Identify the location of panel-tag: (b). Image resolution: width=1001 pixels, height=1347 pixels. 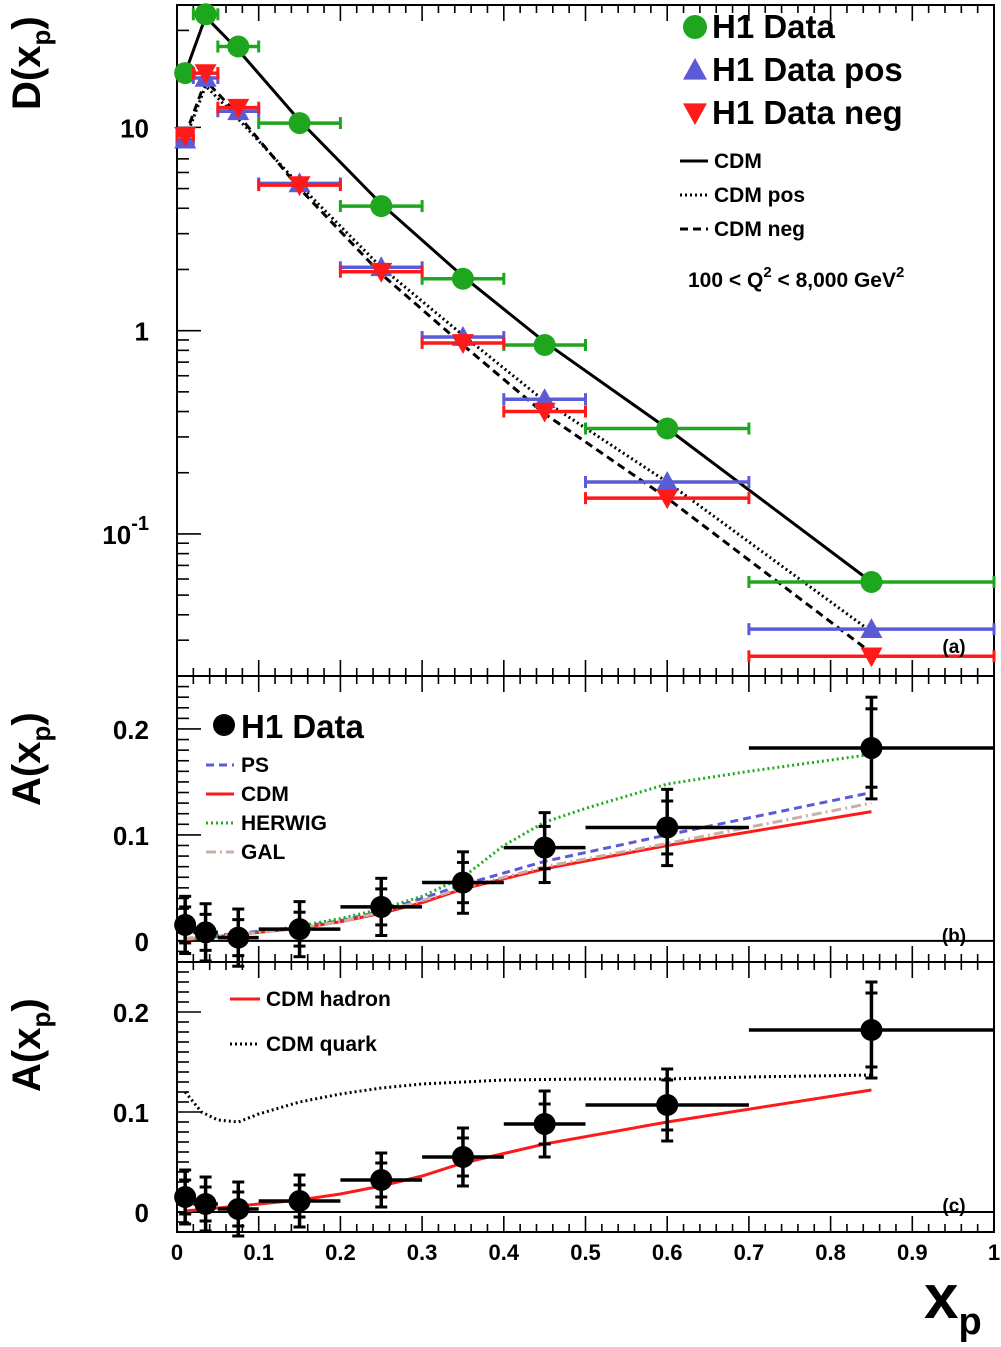
(954, 936).